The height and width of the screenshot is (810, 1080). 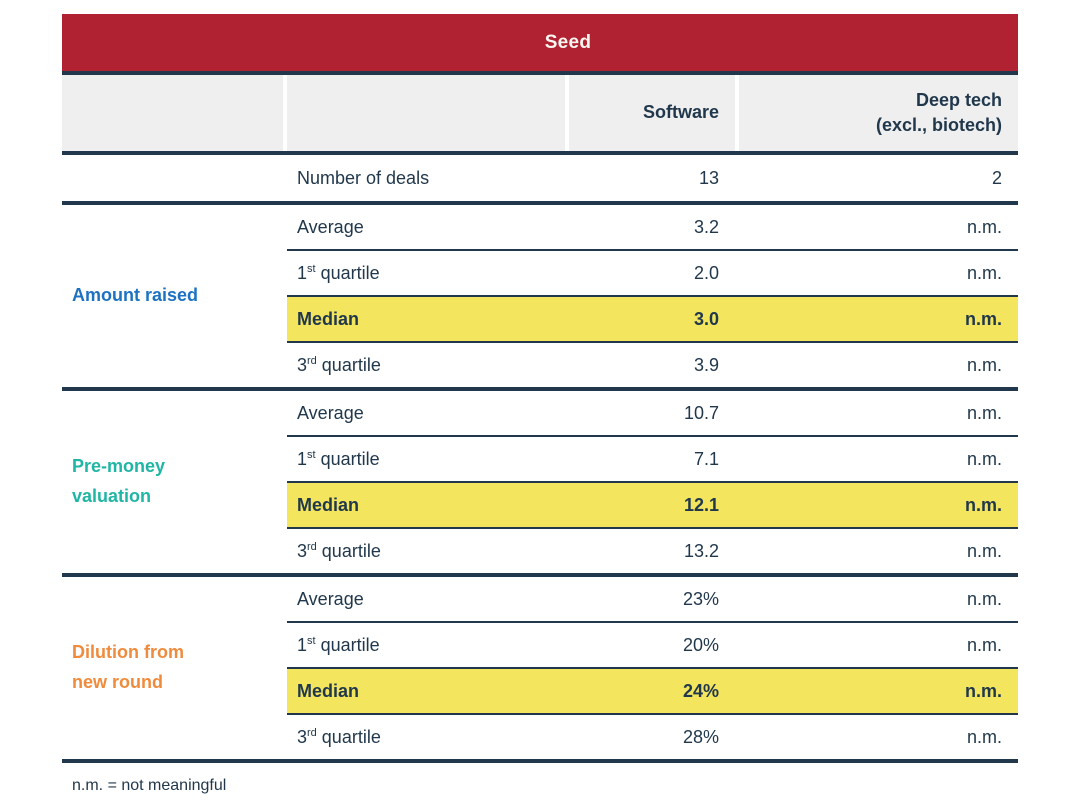 What do you see at coordinates (172, 113) in the screenshot?
I see `header-cell-group` at bounding box center [172, 113].